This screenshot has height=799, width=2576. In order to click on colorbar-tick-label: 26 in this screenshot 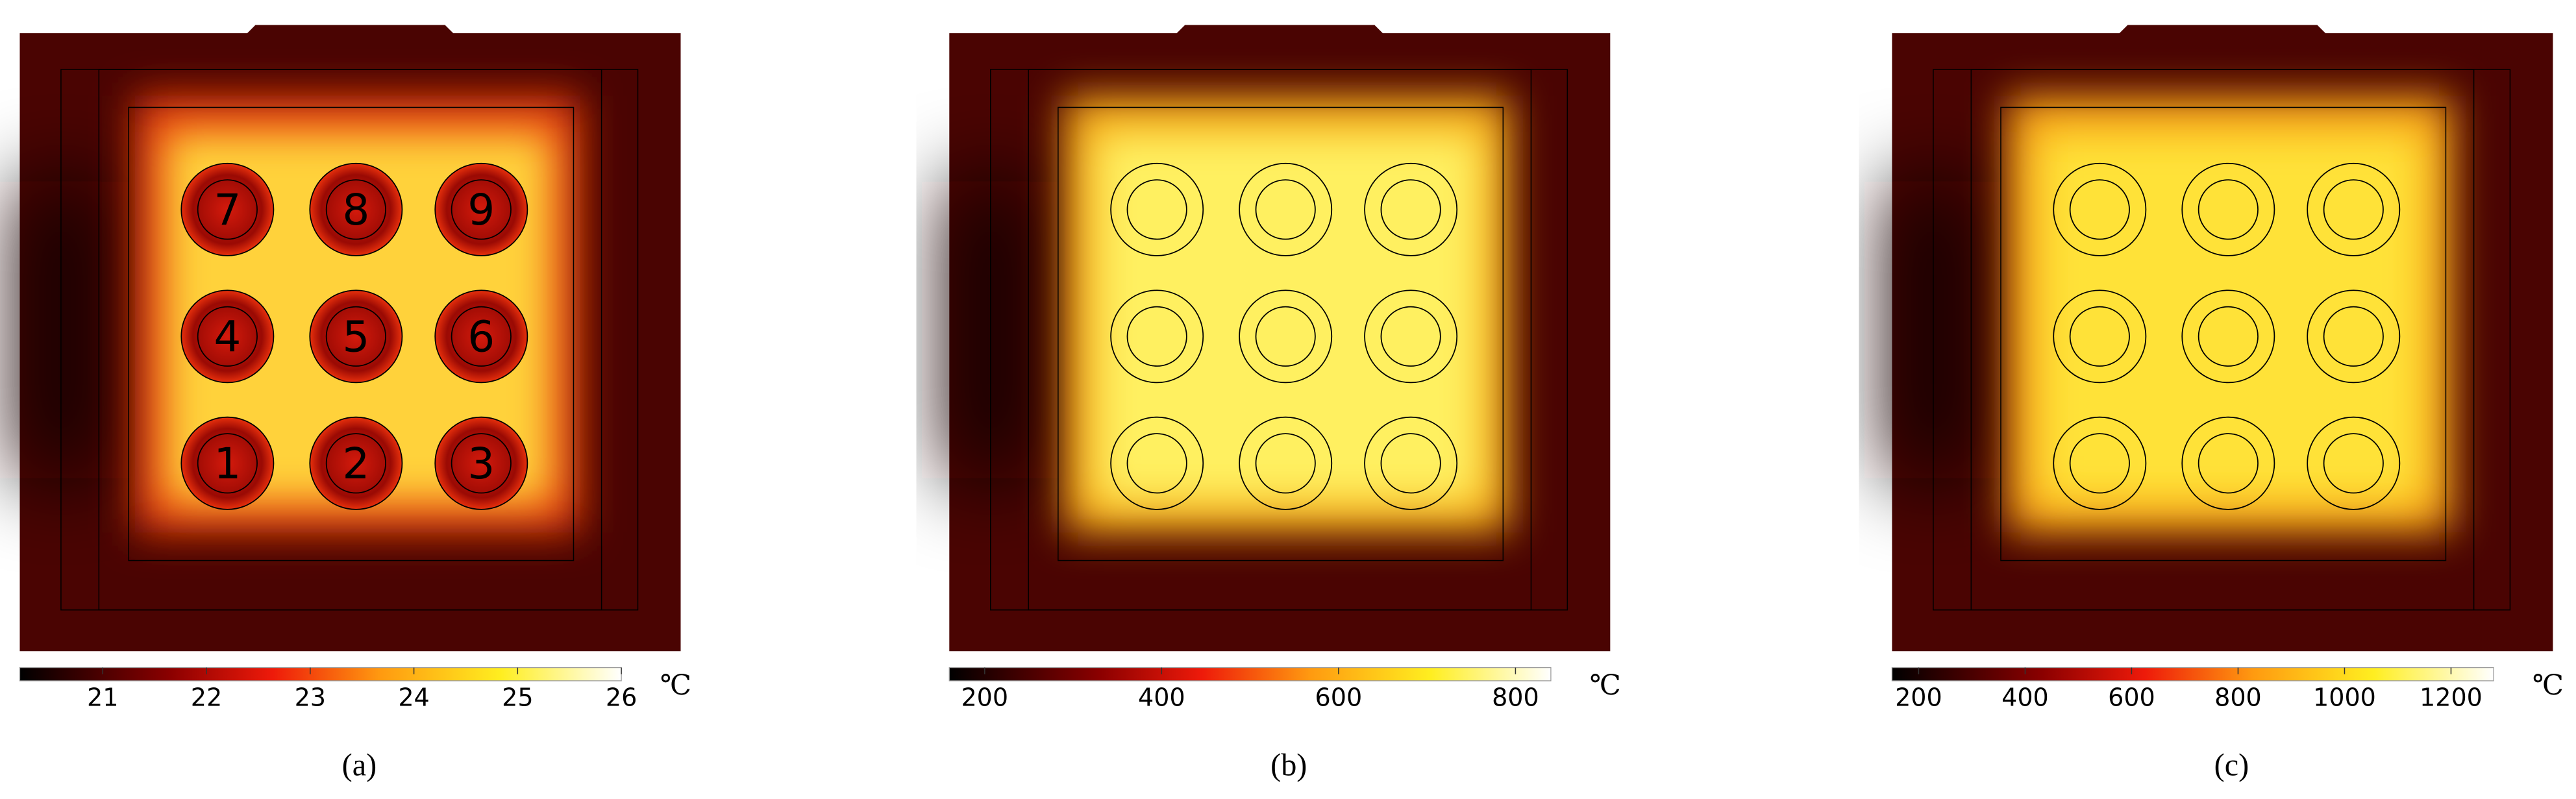, I will do `click(621, 697)`.